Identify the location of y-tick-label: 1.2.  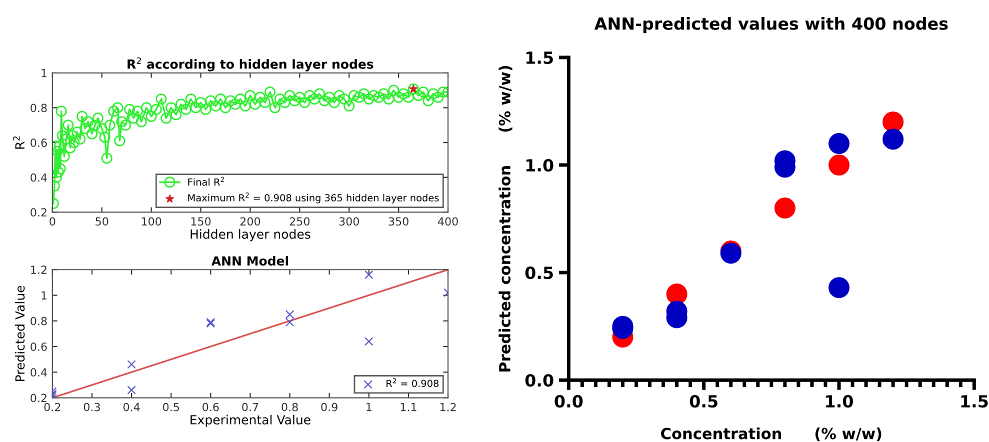
(38, 270).